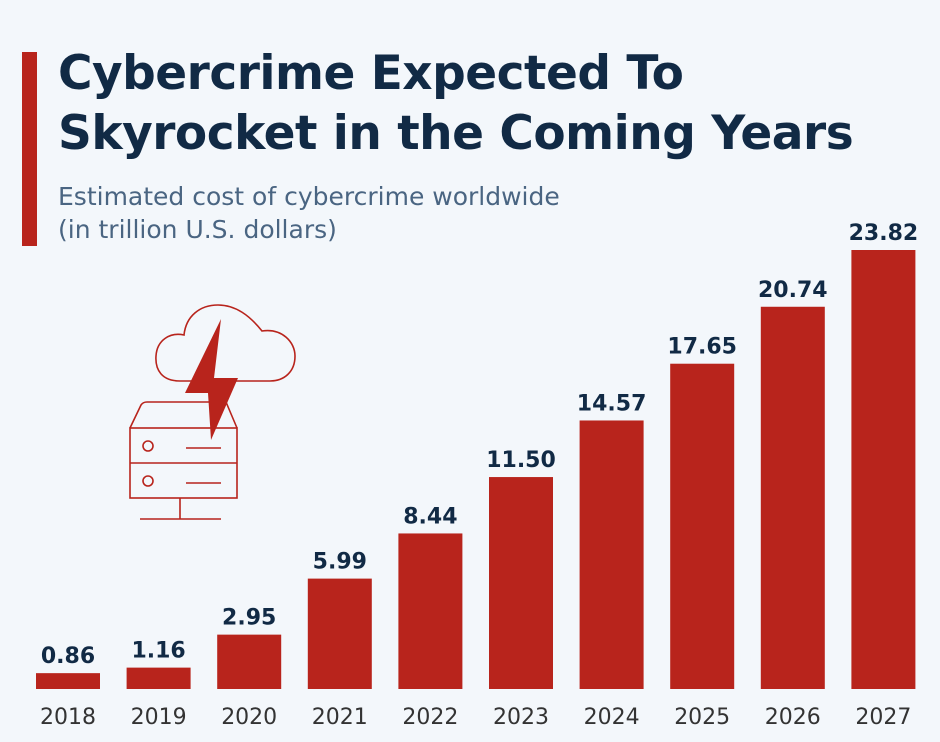  I want to click on bar-2021, so click(339, 633).